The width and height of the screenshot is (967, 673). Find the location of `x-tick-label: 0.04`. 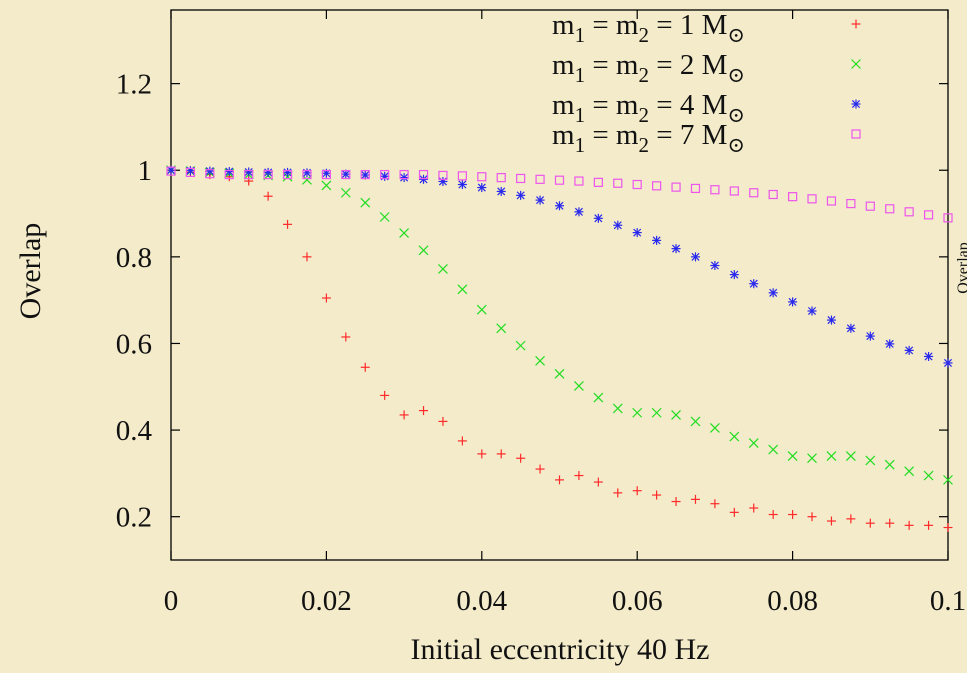

x-tick-label: 0.04 is located at coordinates (481, 601).